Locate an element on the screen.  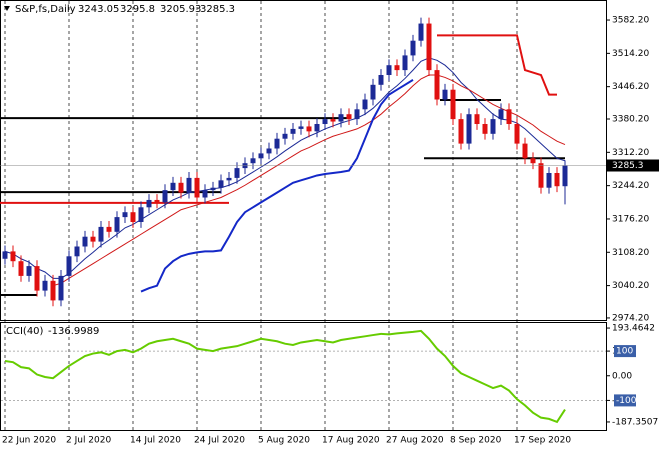
overlay-line is located at coordinates (497, 65).